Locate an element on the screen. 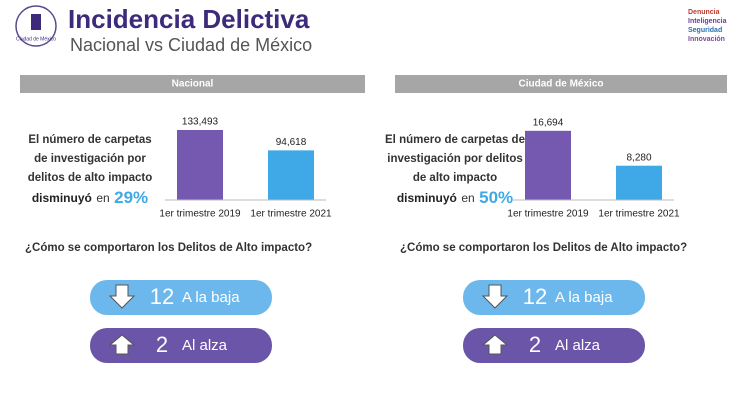 The width and height of the screenshot is (750, 400). panel-heading: Ciudad de México is located at coordinates (560, 84).